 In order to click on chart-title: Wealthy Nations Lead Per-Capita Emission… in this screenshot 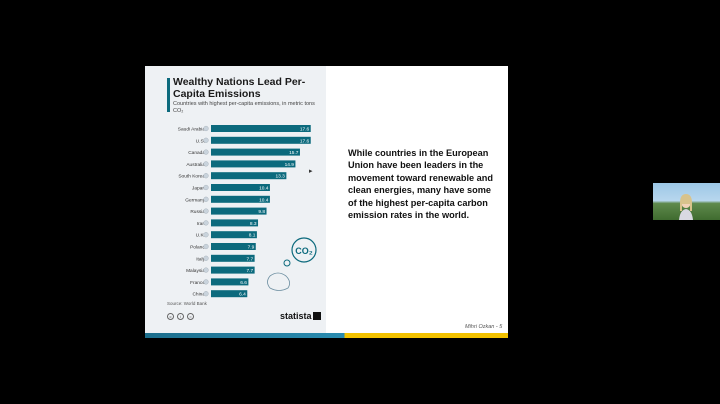, I will do `click(239, 88)`.